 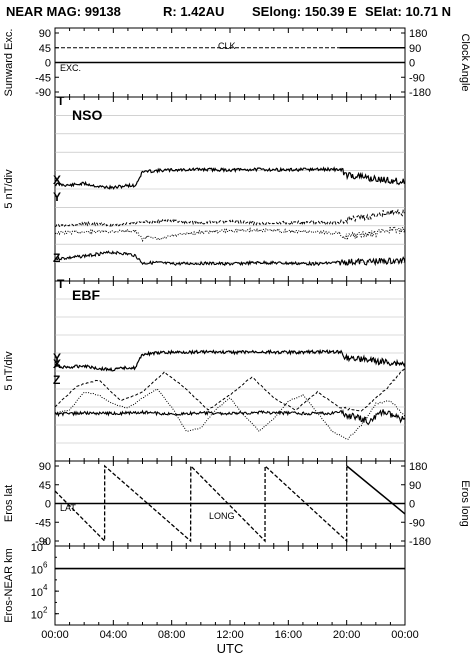 I want to click on y-axis-label: Eros-NEAR km, so click(x=9, y=585).